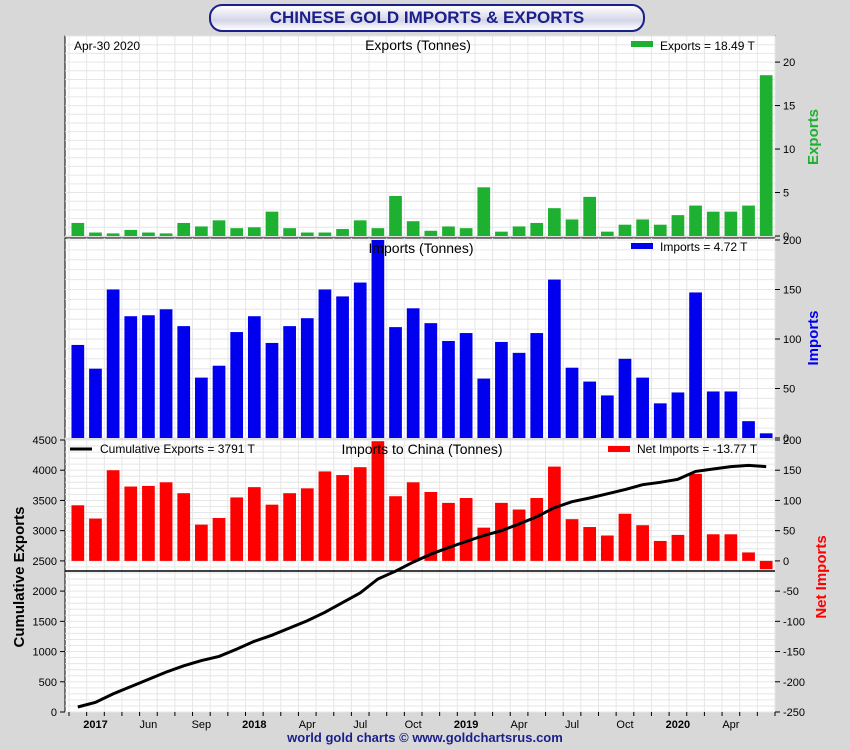  What do you see at coordinates (792, 241) in the screenshot?
I see `y-tick-label: 200` at bounding box center [792, 241].